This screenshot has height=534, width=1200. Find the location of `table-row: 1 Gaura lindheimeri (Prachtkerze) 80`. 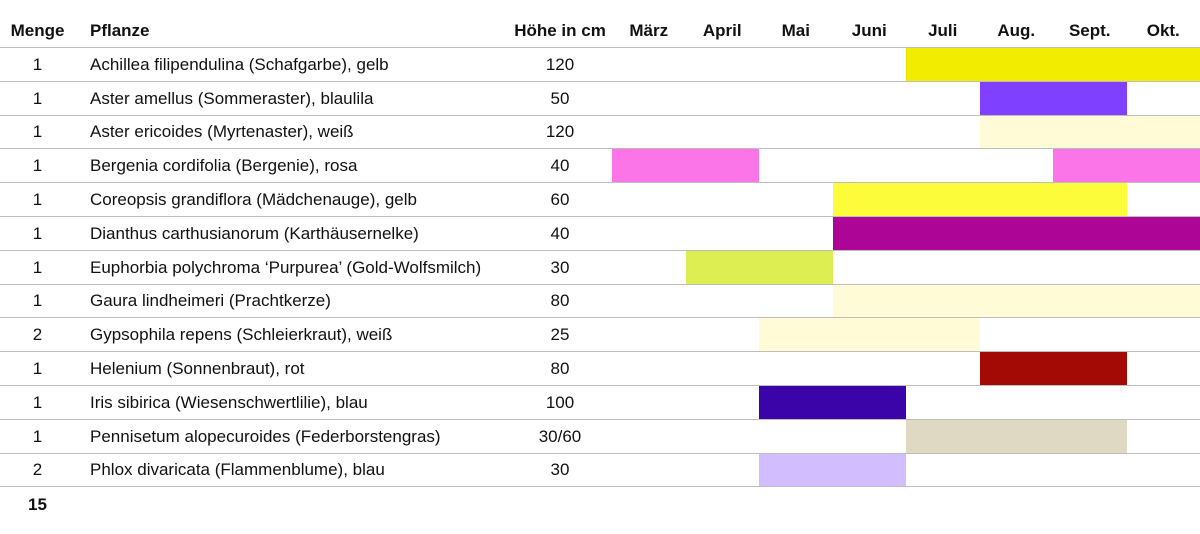

table-row: 1 Gaura lindheimeri (Prachtkerze) 80 is located at coordinates (600, 301).